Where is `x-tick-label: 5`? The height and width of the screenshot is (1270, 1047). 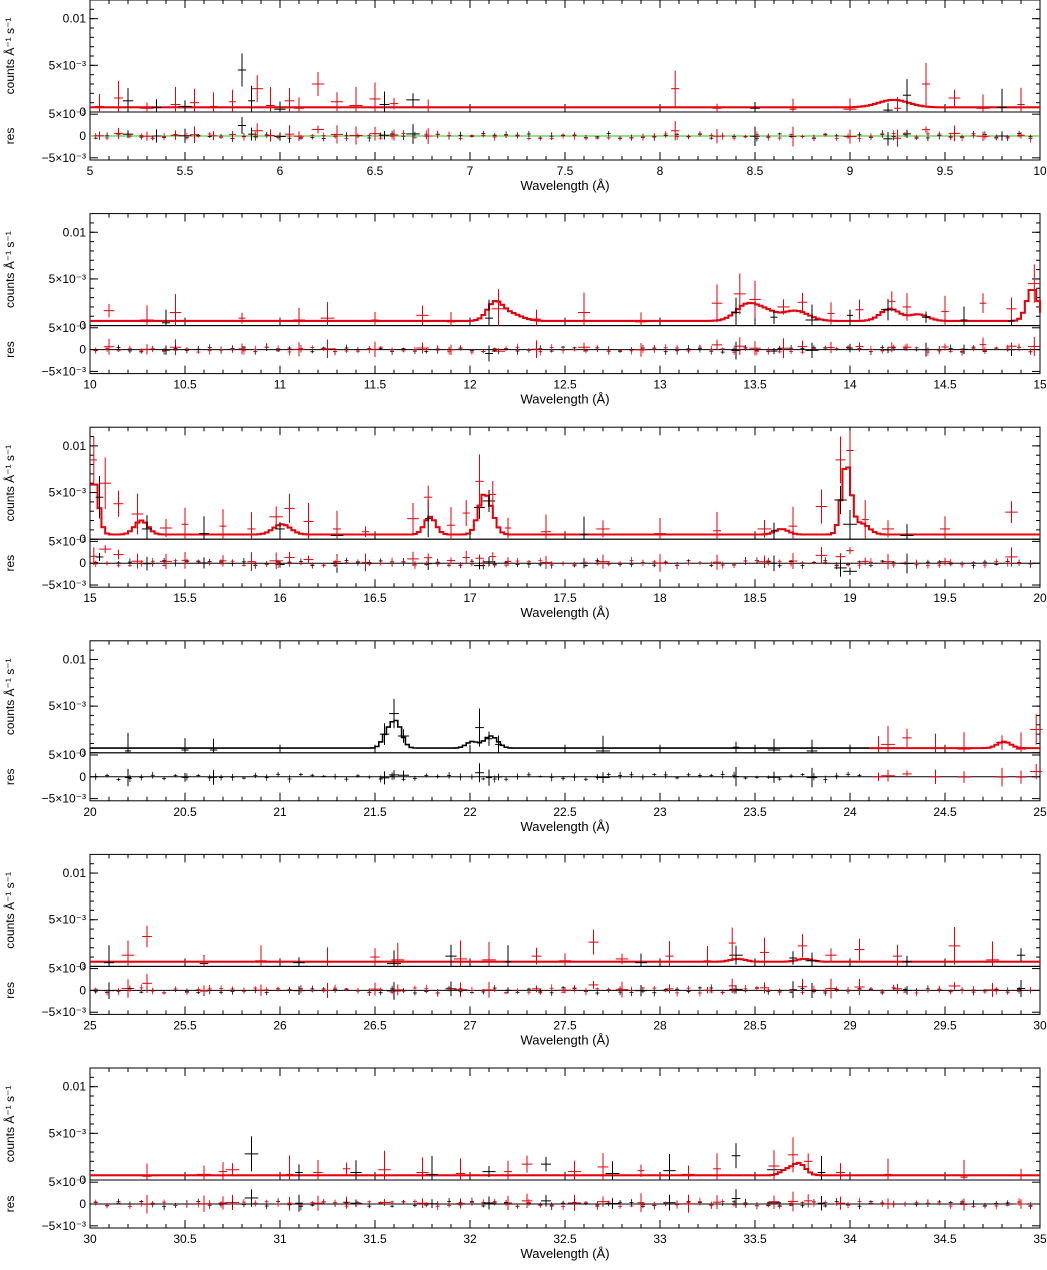 x-tick-label: 5 is located at coordinates (90, 171).